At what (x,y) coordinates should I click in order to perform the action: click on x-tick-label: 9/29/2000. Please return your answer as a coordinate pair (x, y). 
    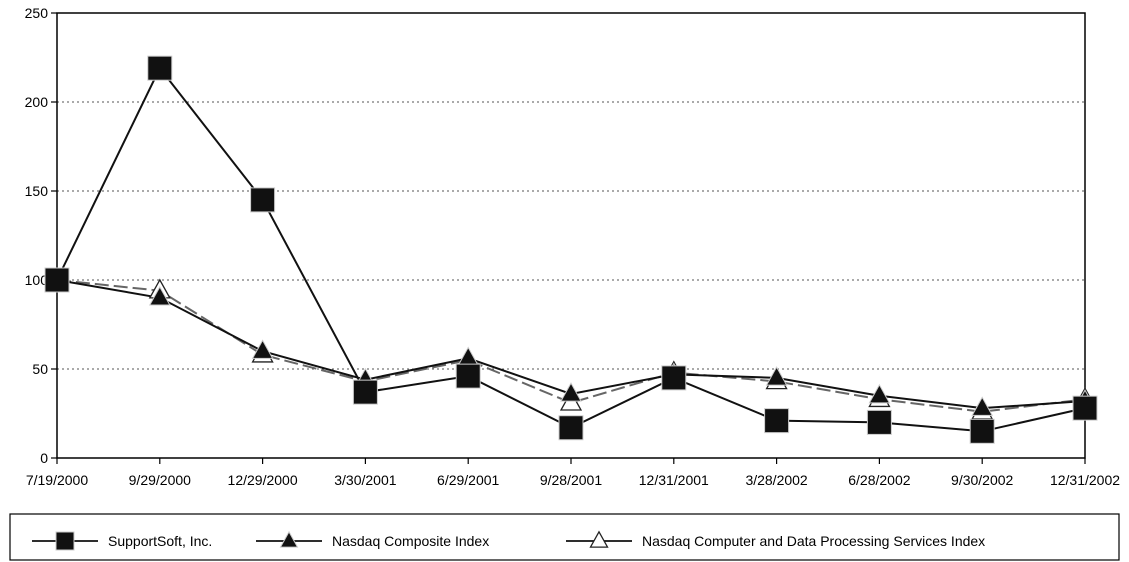
    Looking at the image, I should click on (160, 480).